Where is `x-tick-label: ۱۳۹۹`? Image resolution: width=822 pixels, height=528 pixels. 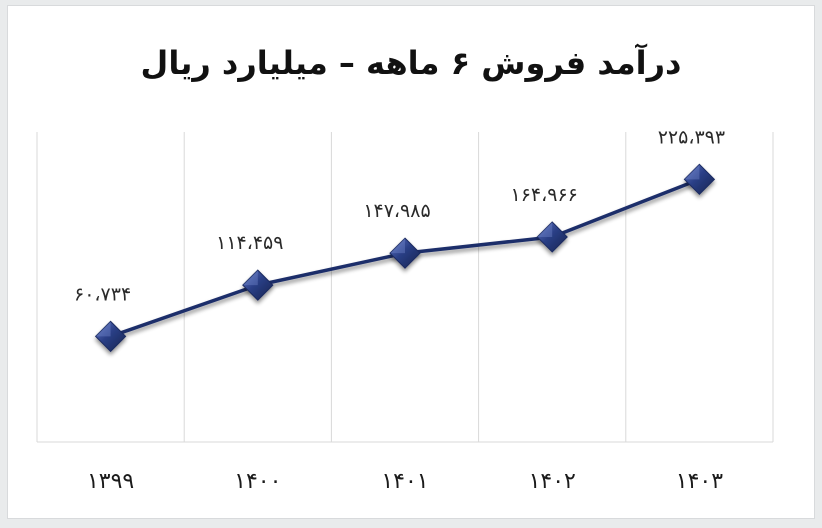
x-tick-label: ۱۳۹۹ is located at coordinates (110, 481).